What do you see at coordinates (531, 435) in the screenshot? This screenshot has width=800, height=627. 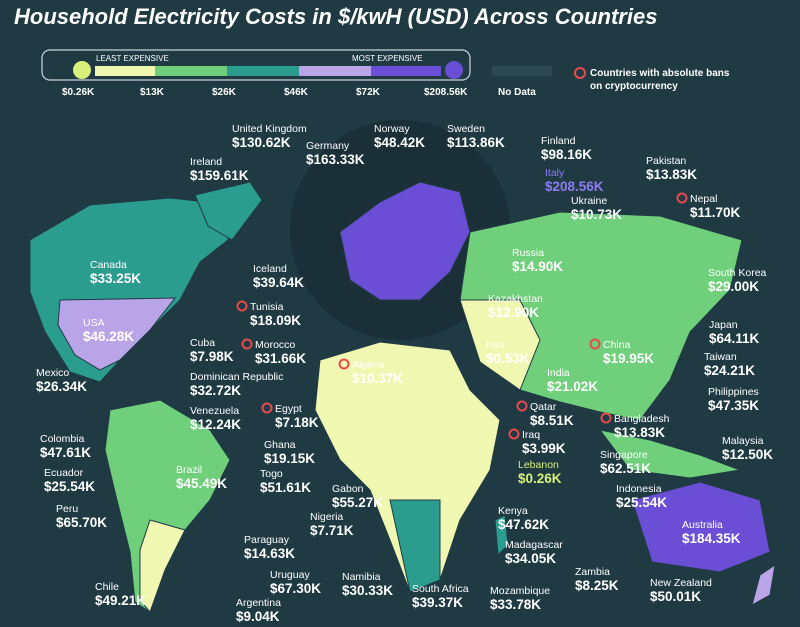 I see `country-name: Iraq` at bounding box center [531, 435].